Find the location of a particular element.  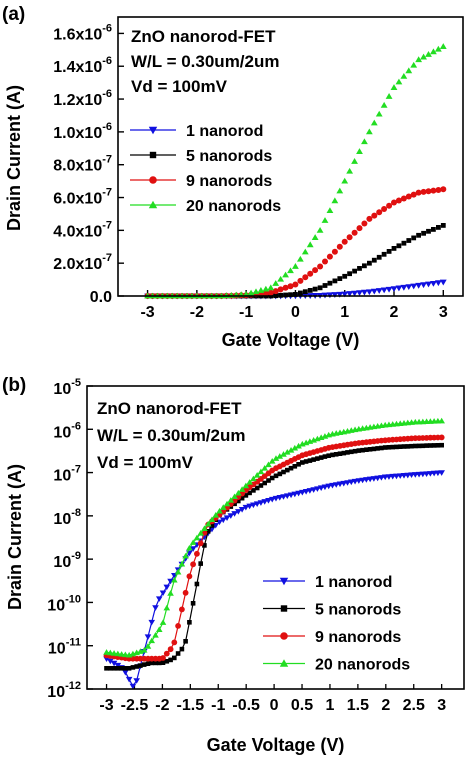

y-tick-label: 1.2x10⁻⁶ is located at coordinates (82, 98).